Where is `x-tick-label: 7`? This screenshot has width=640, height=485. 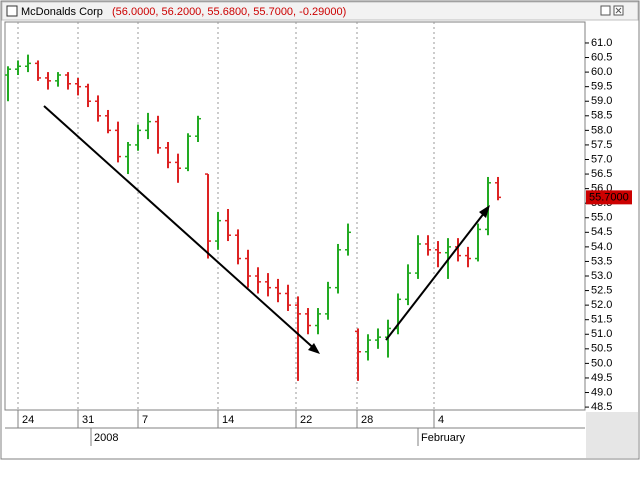
x-tick-label: 7 is located at coordinates (145, 420).